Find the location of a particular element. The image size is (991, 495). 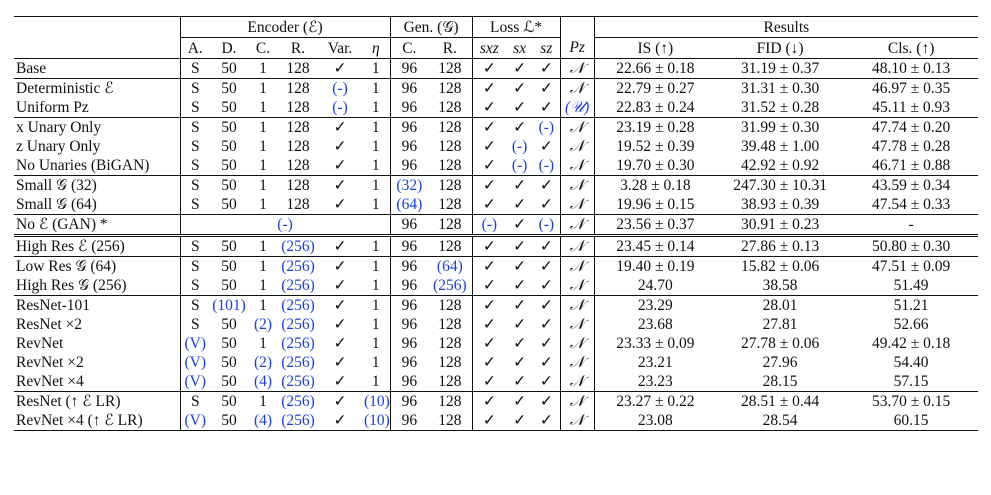

cell-fid: 31.52 ± 0.28 is located at coordinates (780, 107).